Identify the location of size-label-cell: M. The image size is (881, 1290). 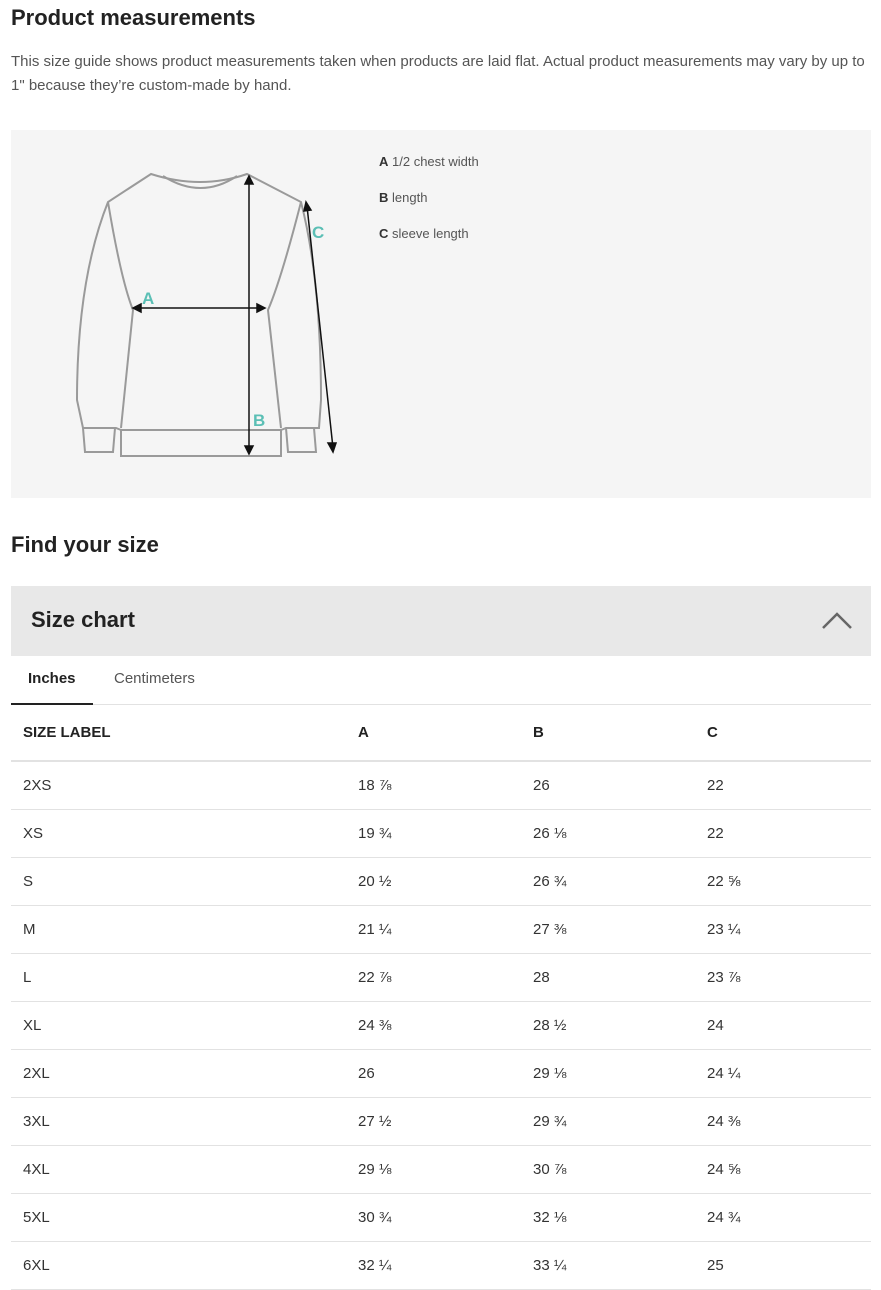
(178, 929).